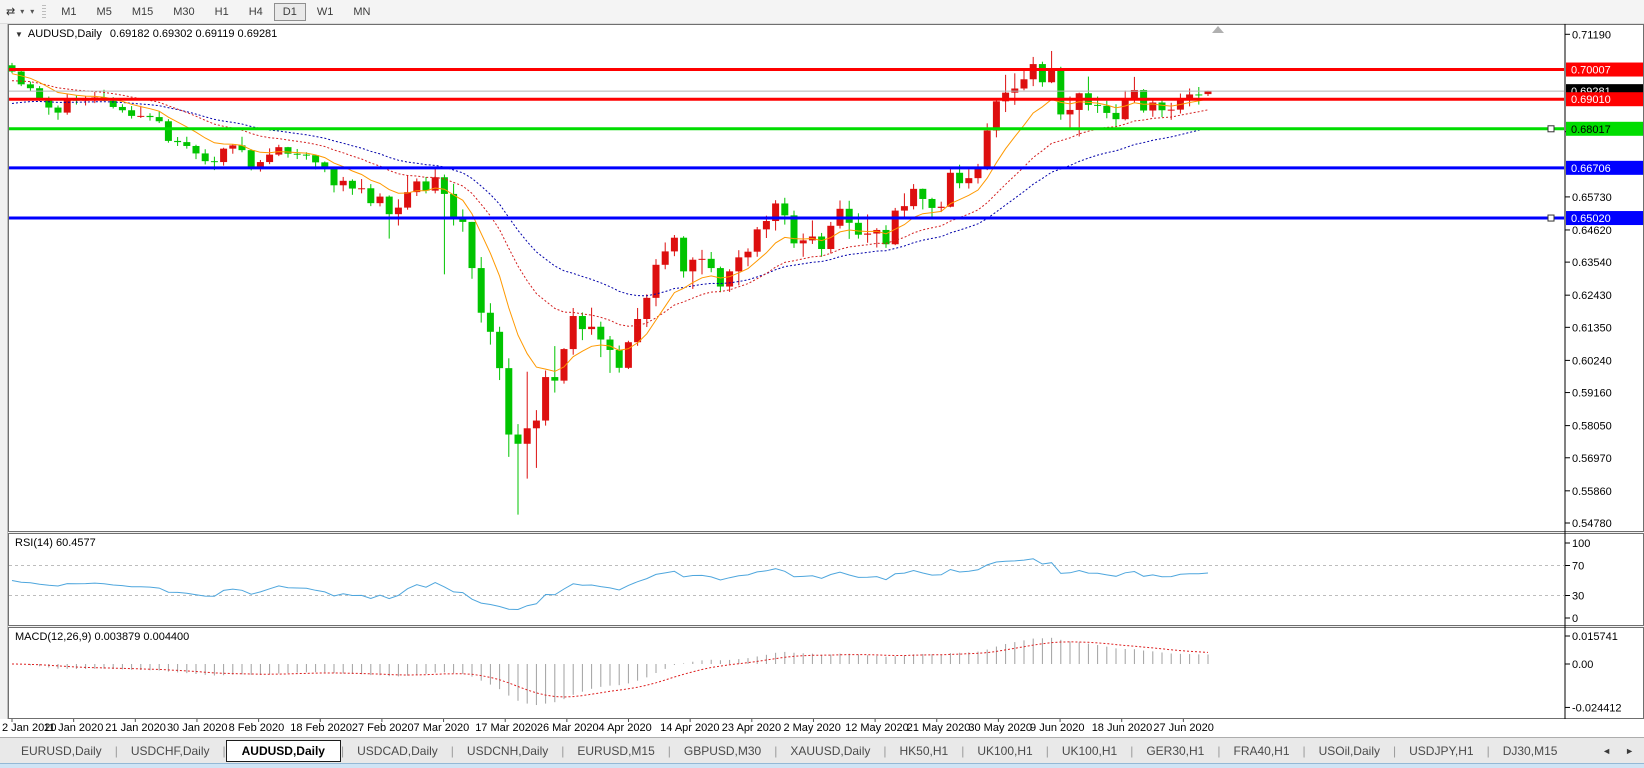 Image resolution: width=1644 pixels, height=768 pixels. Describe the element at coordinates (19, 34) in the screenshot. I see `collapse-triangle-icon: ▼` at that location.